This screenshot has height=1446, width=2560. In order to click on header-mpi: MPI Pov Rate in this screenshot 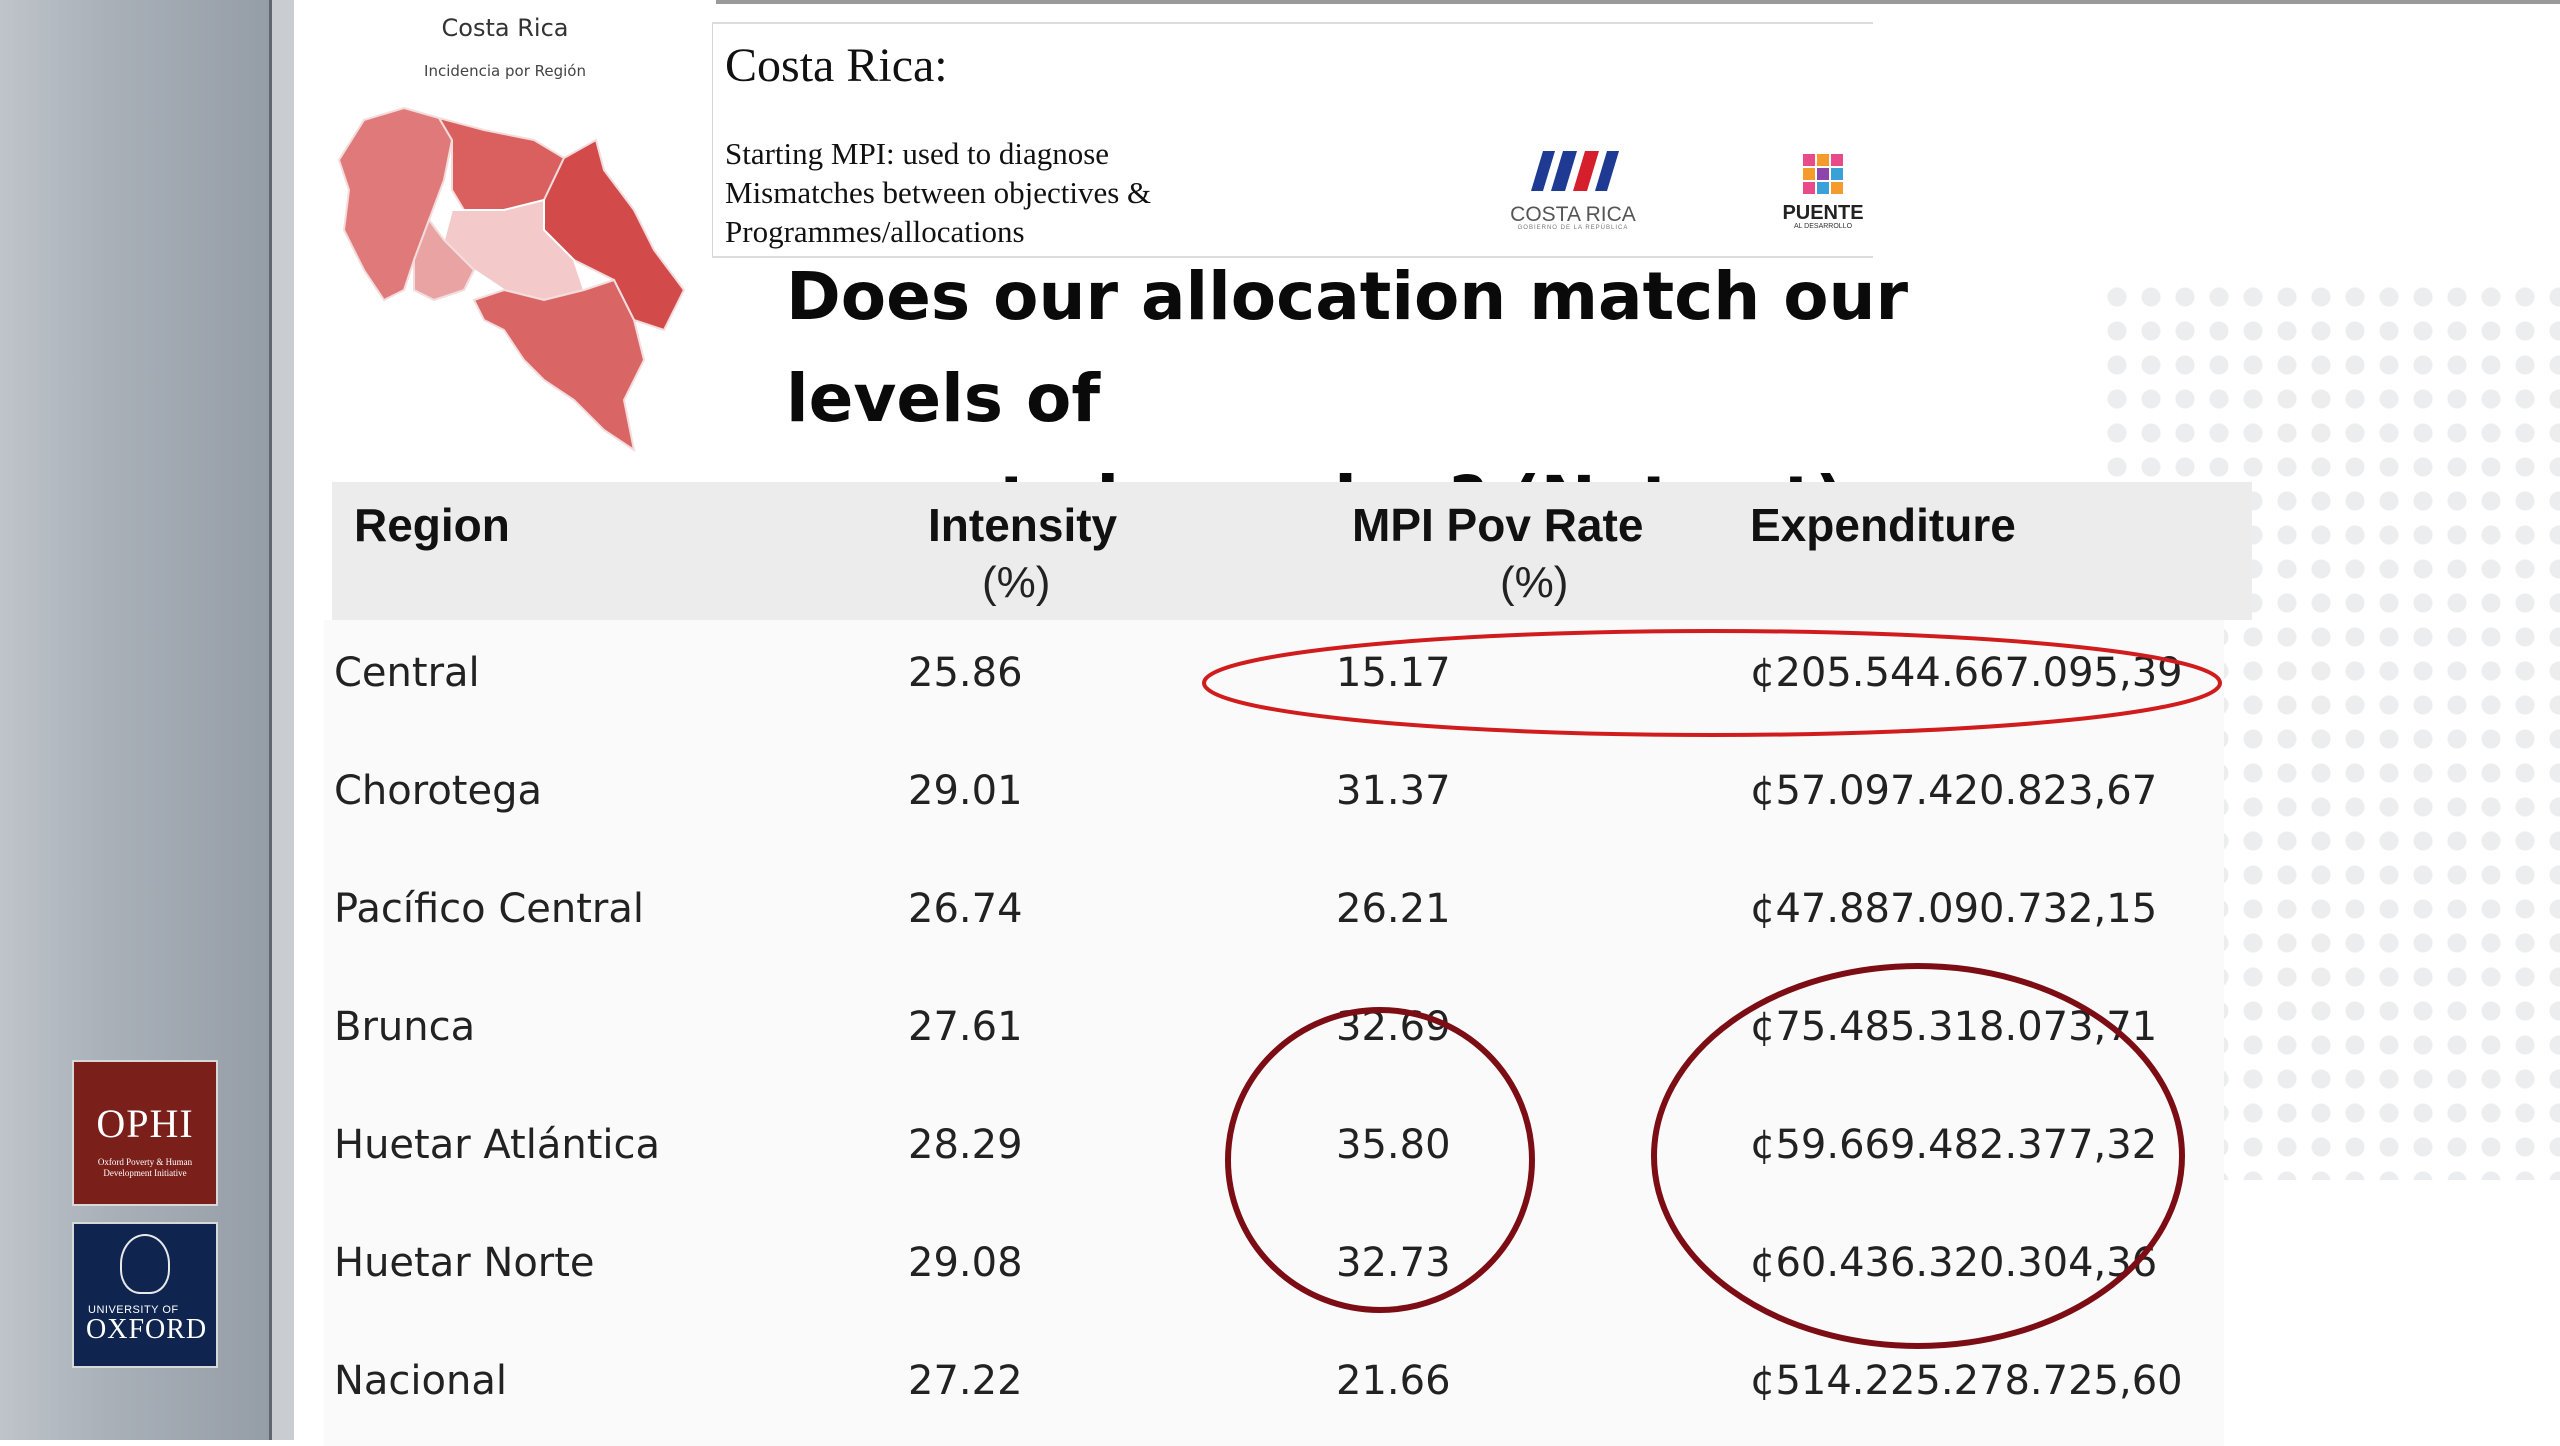, I will do `click(1498, 525)`.